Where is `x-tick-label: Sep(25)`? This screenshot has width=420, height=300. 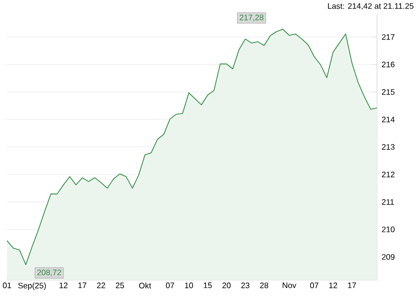 x-tick-label: Sep(25) is located at coordinates (32, 286).